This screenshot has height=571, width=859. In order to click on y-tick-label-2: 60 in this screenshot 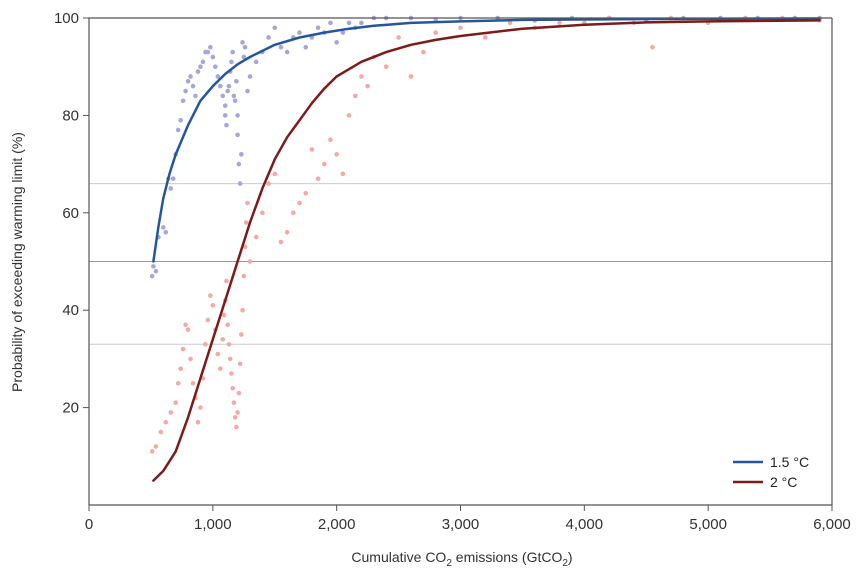, I will do `click(70, 213)`.